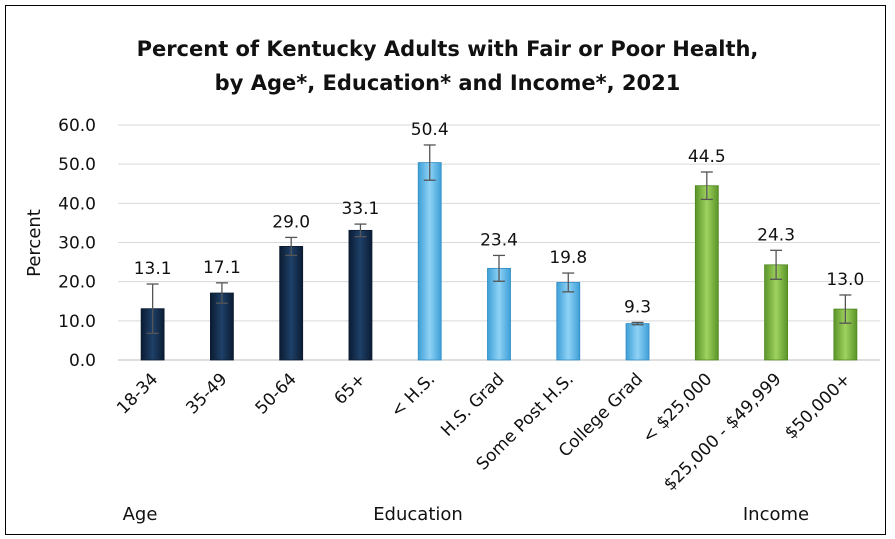  I want to click on x-tick-label: 18-34, so click(137, 393).